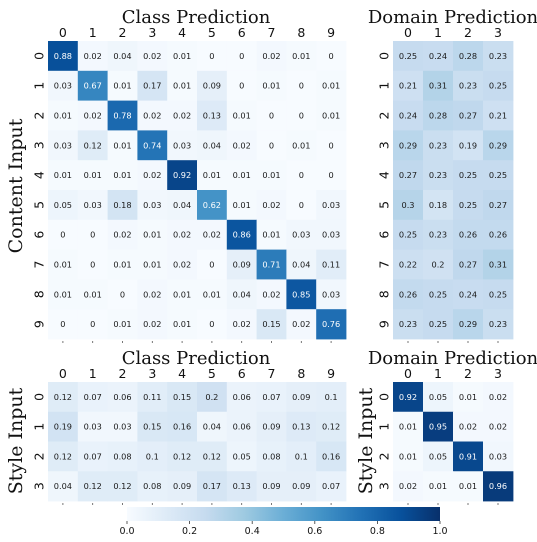 This screenshot has height=542, width=537. I want to click on x-tick-label: 6, so click(242, 373).